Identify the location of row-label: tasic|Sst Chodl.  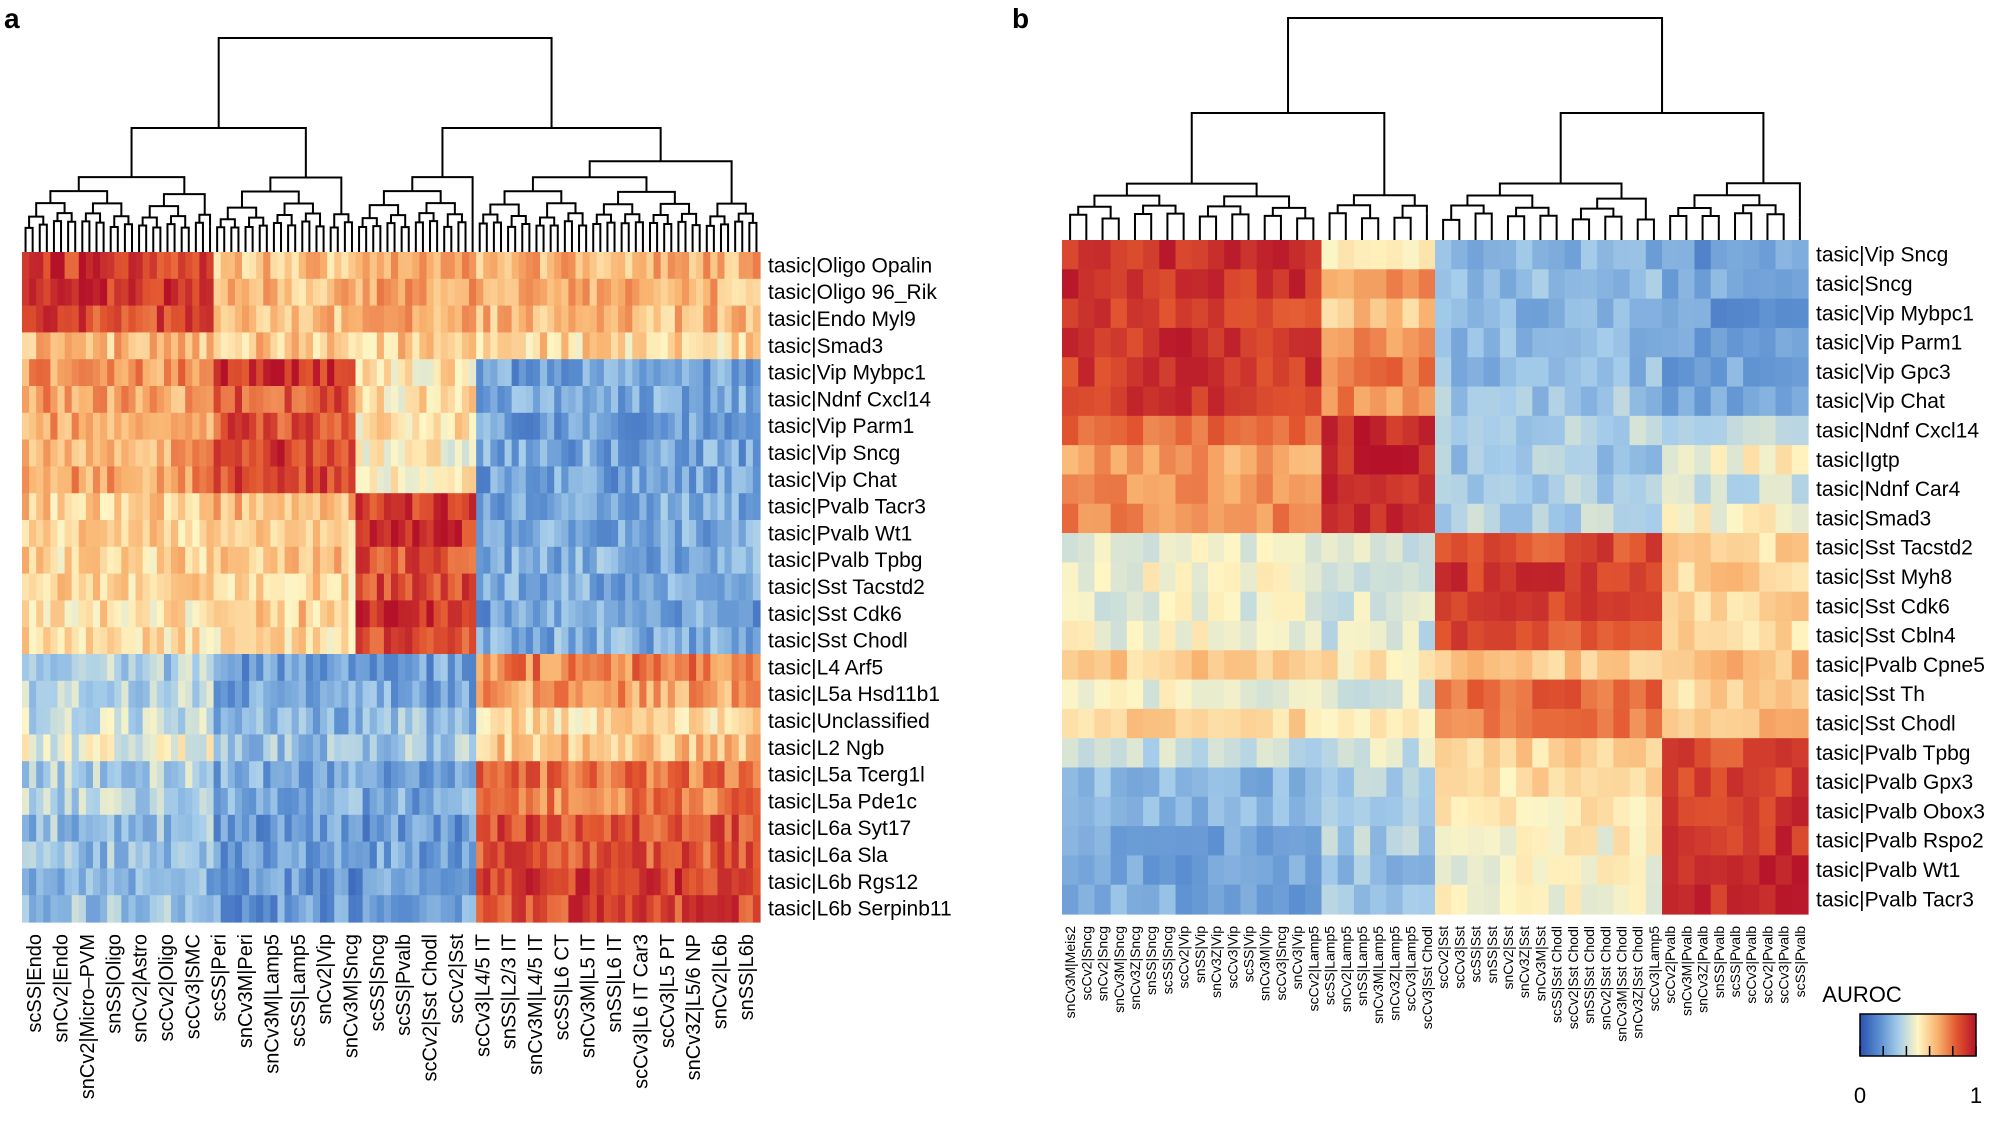
(838, 641).